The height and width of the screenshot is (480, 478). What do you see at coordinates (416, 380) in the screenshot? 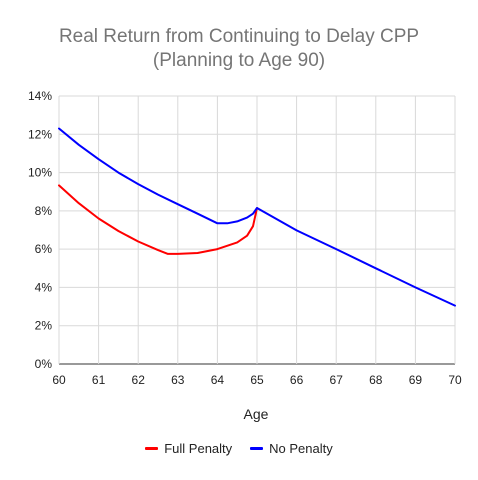
I see `x-tick-label: 69` at bounding box center [416, 380].